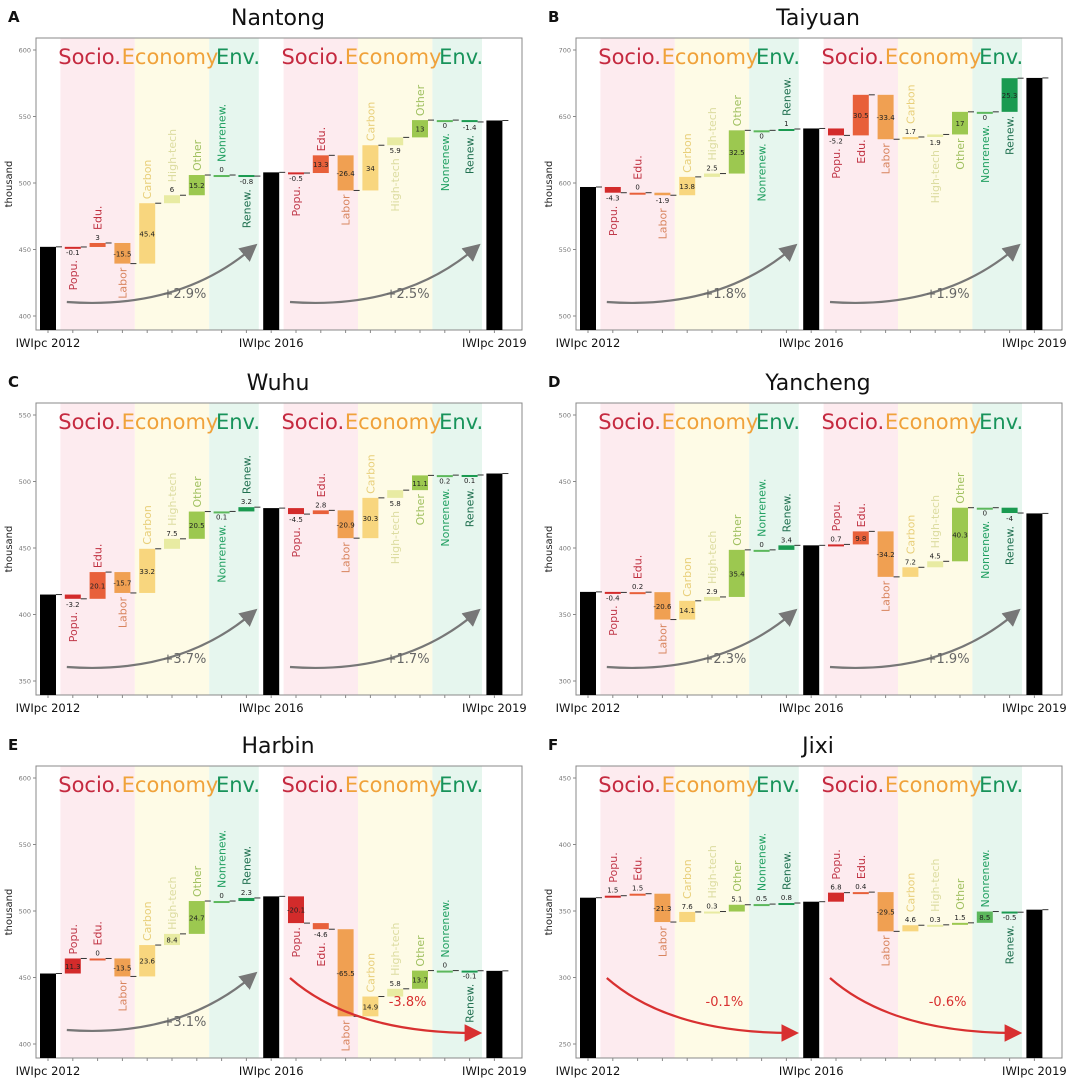 The width and height of the screenshot is (1080, 1088). Describe the element at coordinates (25, 416) in the screenshot. I see `y-tick-label: 550` at that location.